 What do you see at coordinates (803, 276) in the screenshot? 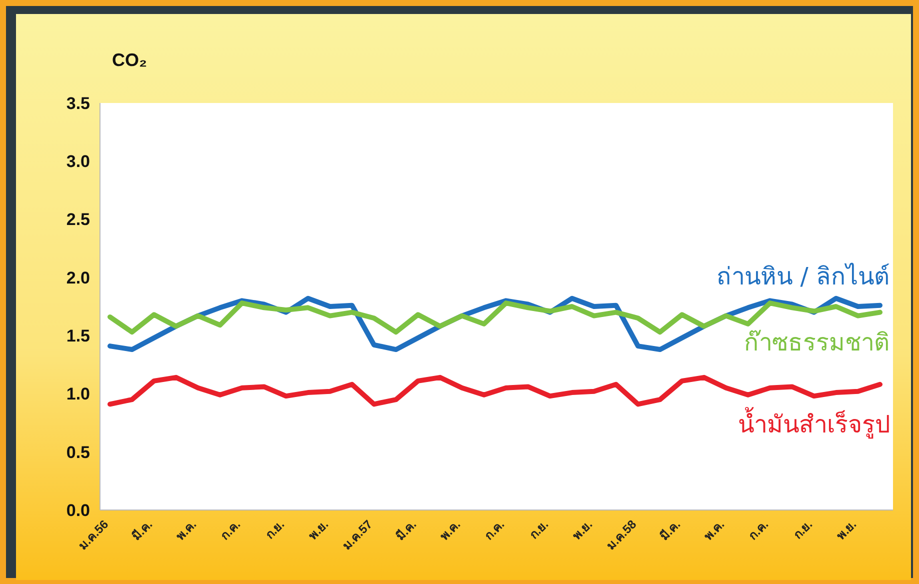
I see `series-label: ถ่านหิน / ลิกไนต์` at bounding box center [803, 276].